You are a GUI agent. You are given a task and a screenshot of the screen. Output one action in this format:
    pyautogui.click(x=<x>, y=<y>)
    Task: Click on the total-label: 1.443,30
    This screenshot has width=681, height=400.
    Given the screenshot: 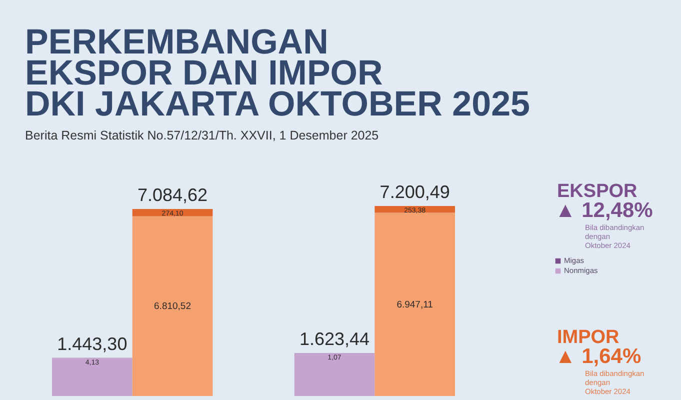 What is the action you would take?
    pyautogui.click(x=92, y=344)
    